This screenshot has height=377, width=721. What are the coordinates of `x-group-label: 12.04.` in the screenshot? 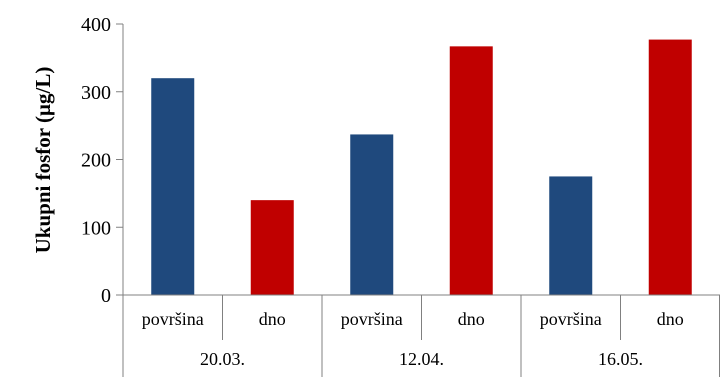 It's located at (421, 359).